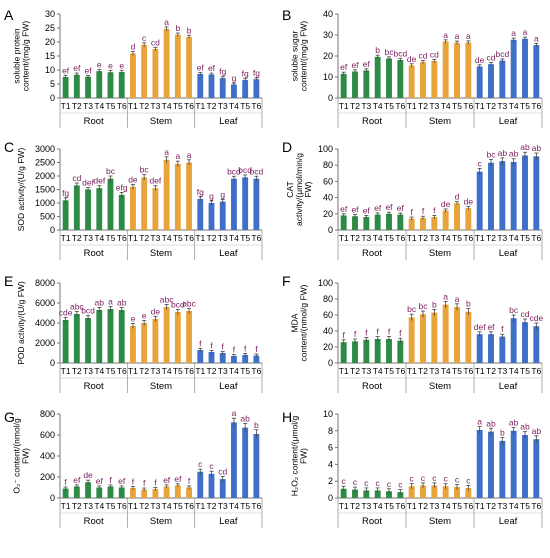 The image size is (550, 558). I want to click on y-tick-label: 6000, so click(45, 303).